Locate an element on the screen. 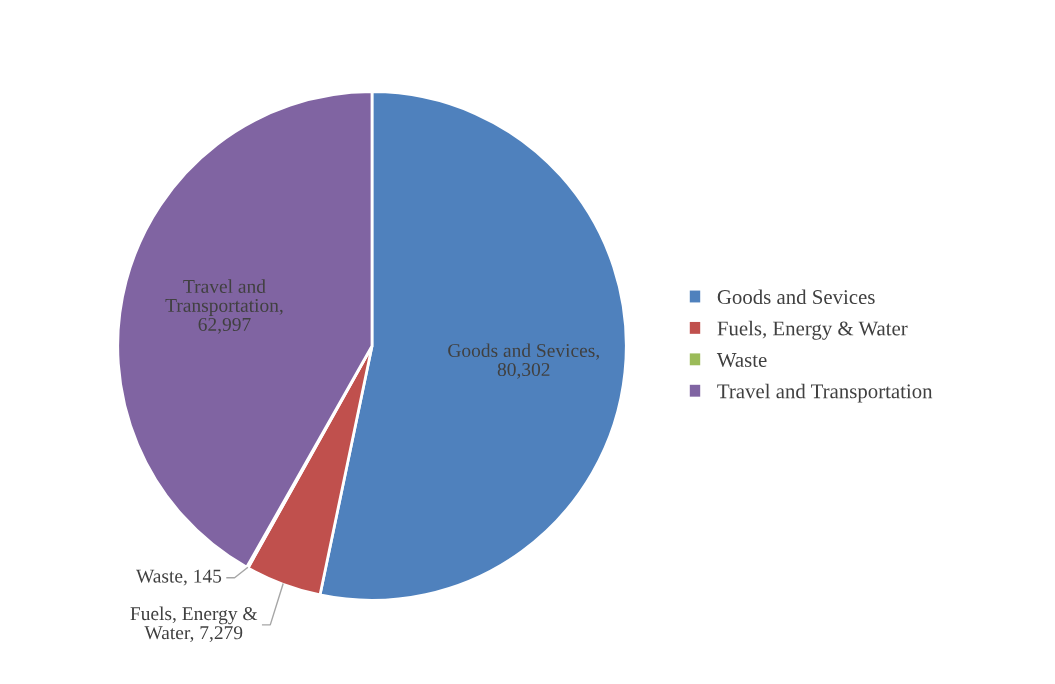 The width and height of the screenshot is (1055, 684). legend-label: Fuels, Energy & Water is located at coordinates (812, 330).